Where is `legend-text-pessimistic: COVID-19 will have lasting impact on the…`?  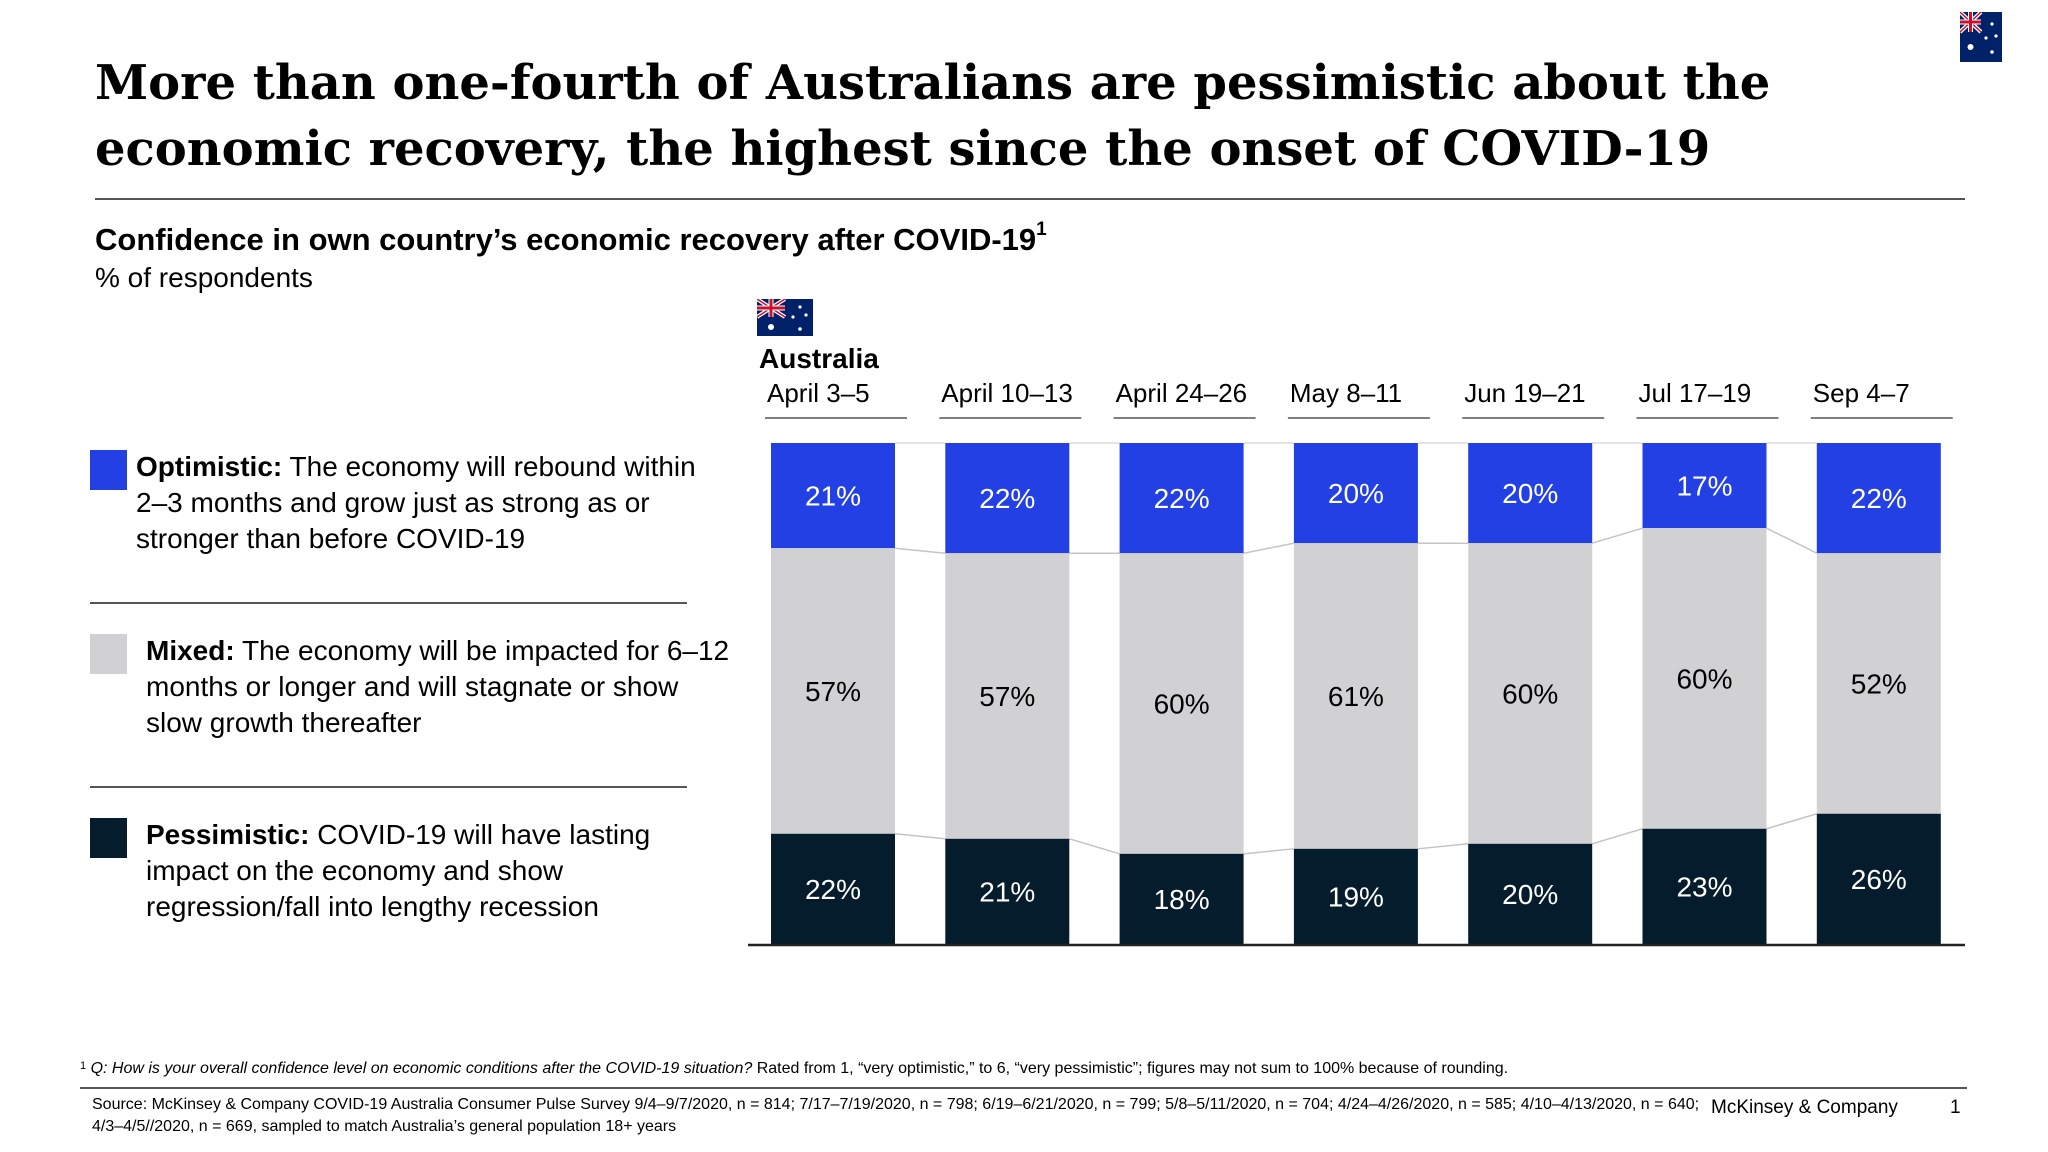
legend-text-pessimistic: COVID-19 will have lasting impact on the… is located at coordinates (398, 870).